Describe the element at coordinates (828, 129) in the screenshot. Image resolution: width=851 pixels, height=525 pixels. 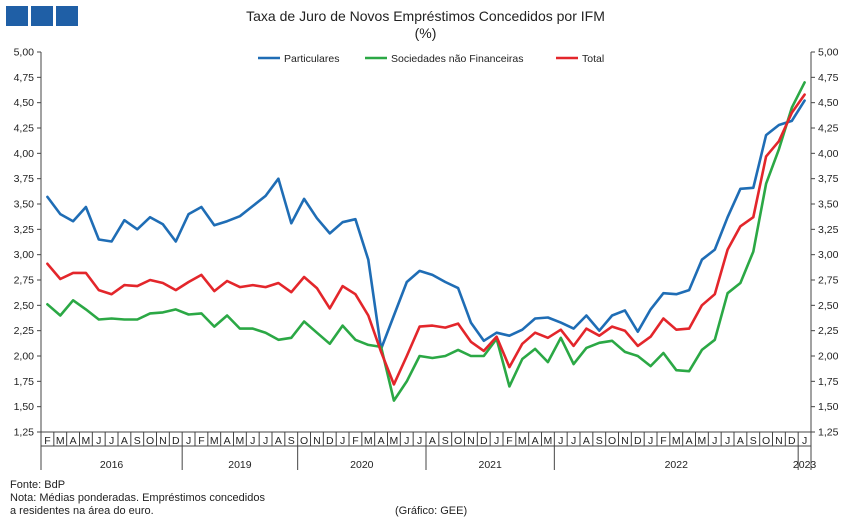
I see `y-tick-label-right: 4,25` at that location.